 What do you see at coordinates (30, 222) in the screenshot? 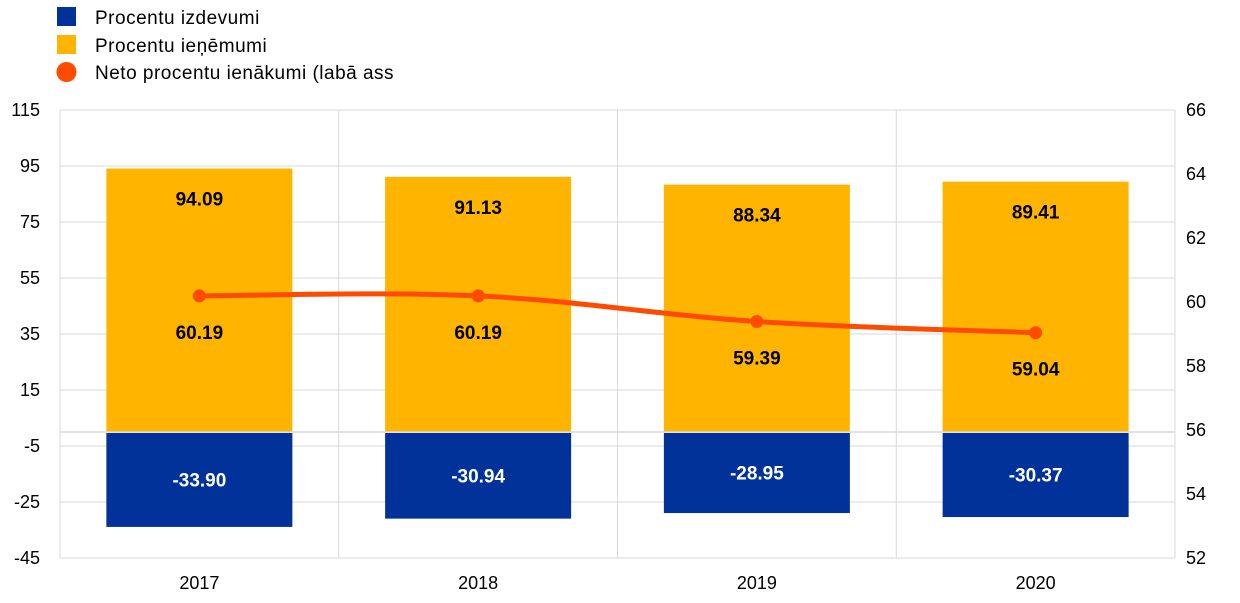
I see `left-tick-label: 75` at bounding box center [30, 222].